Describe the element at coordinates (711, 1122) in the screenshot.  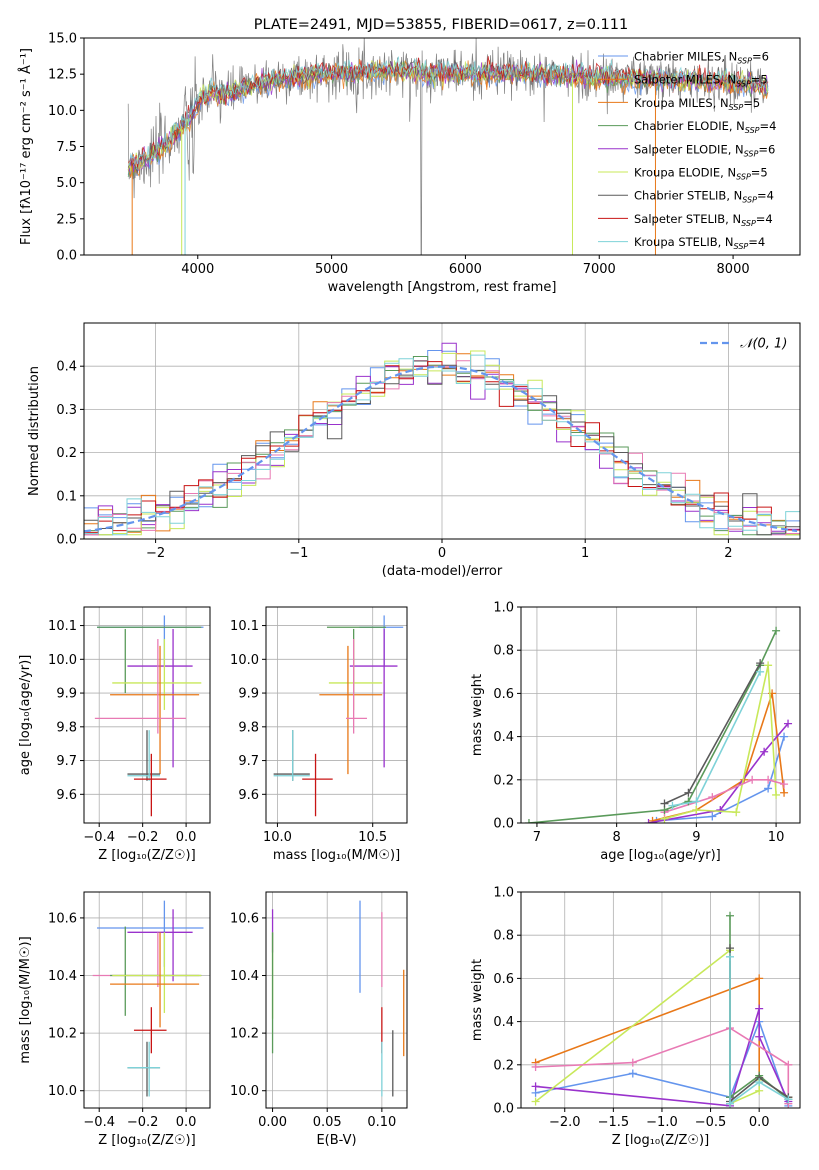
I see `x-tick-label: −0.5` at that location.